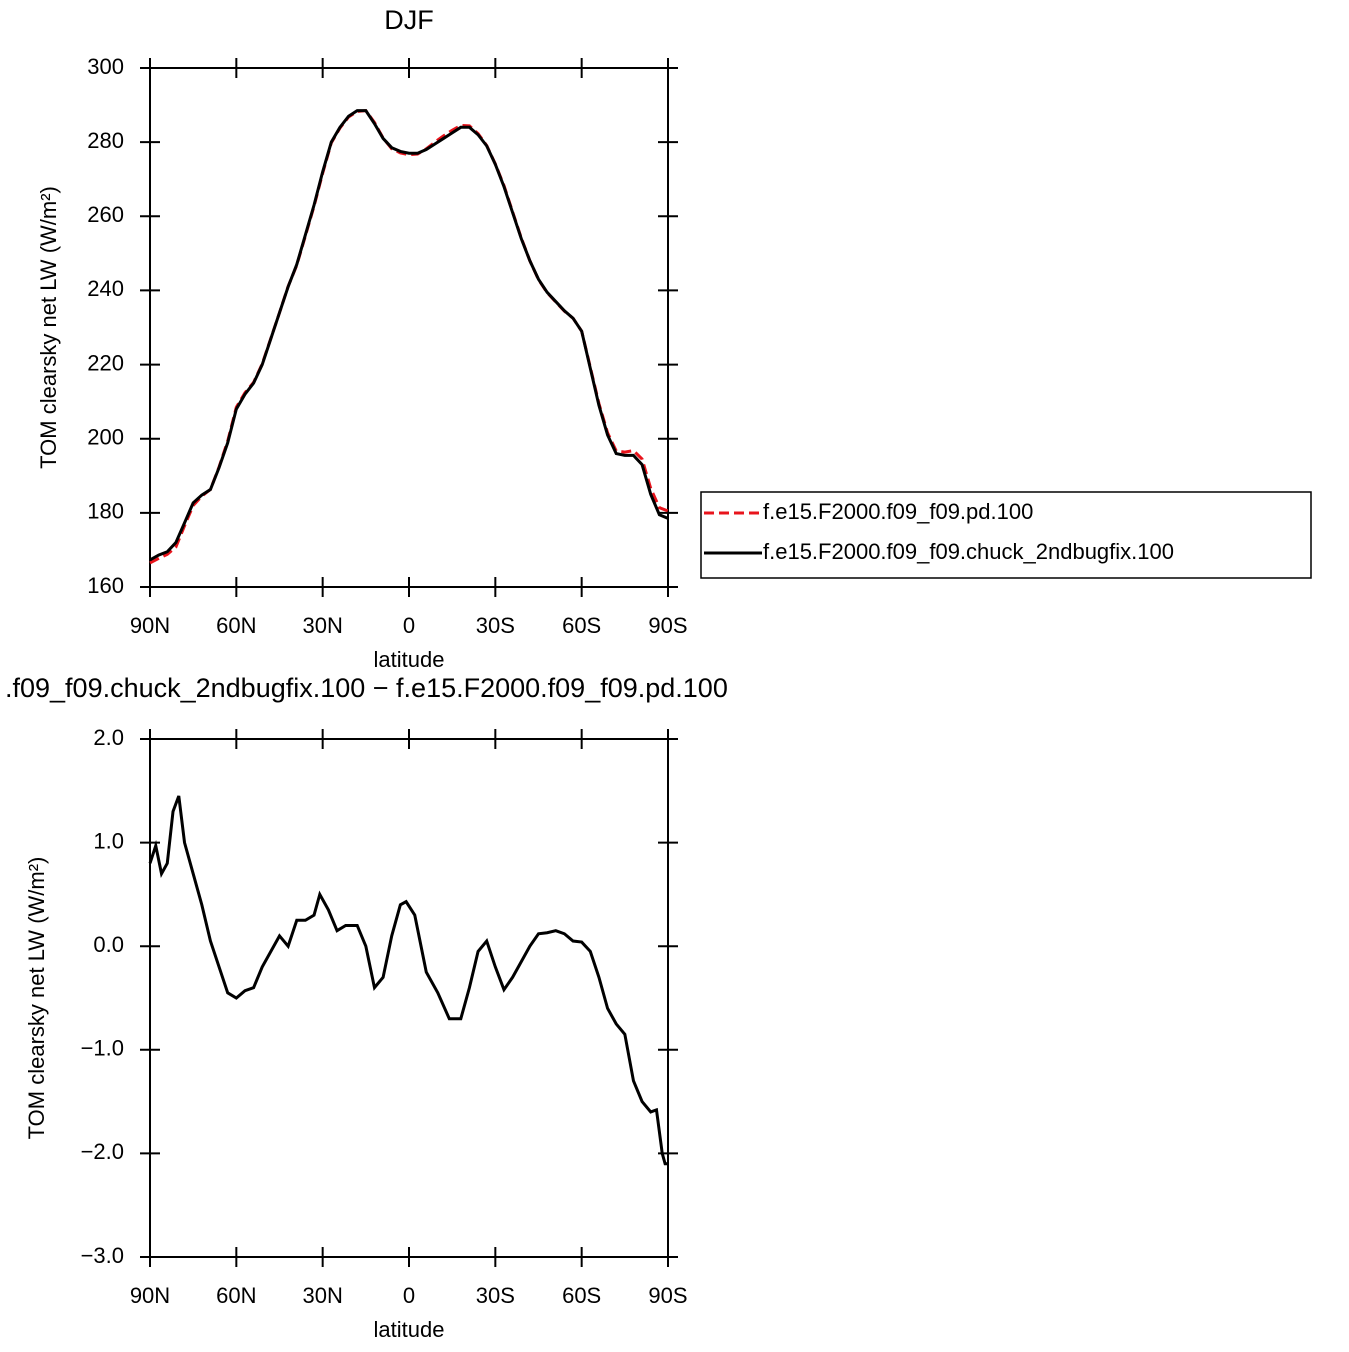  I want to click on y-tick-label: −3.0, so click(102, 1255).